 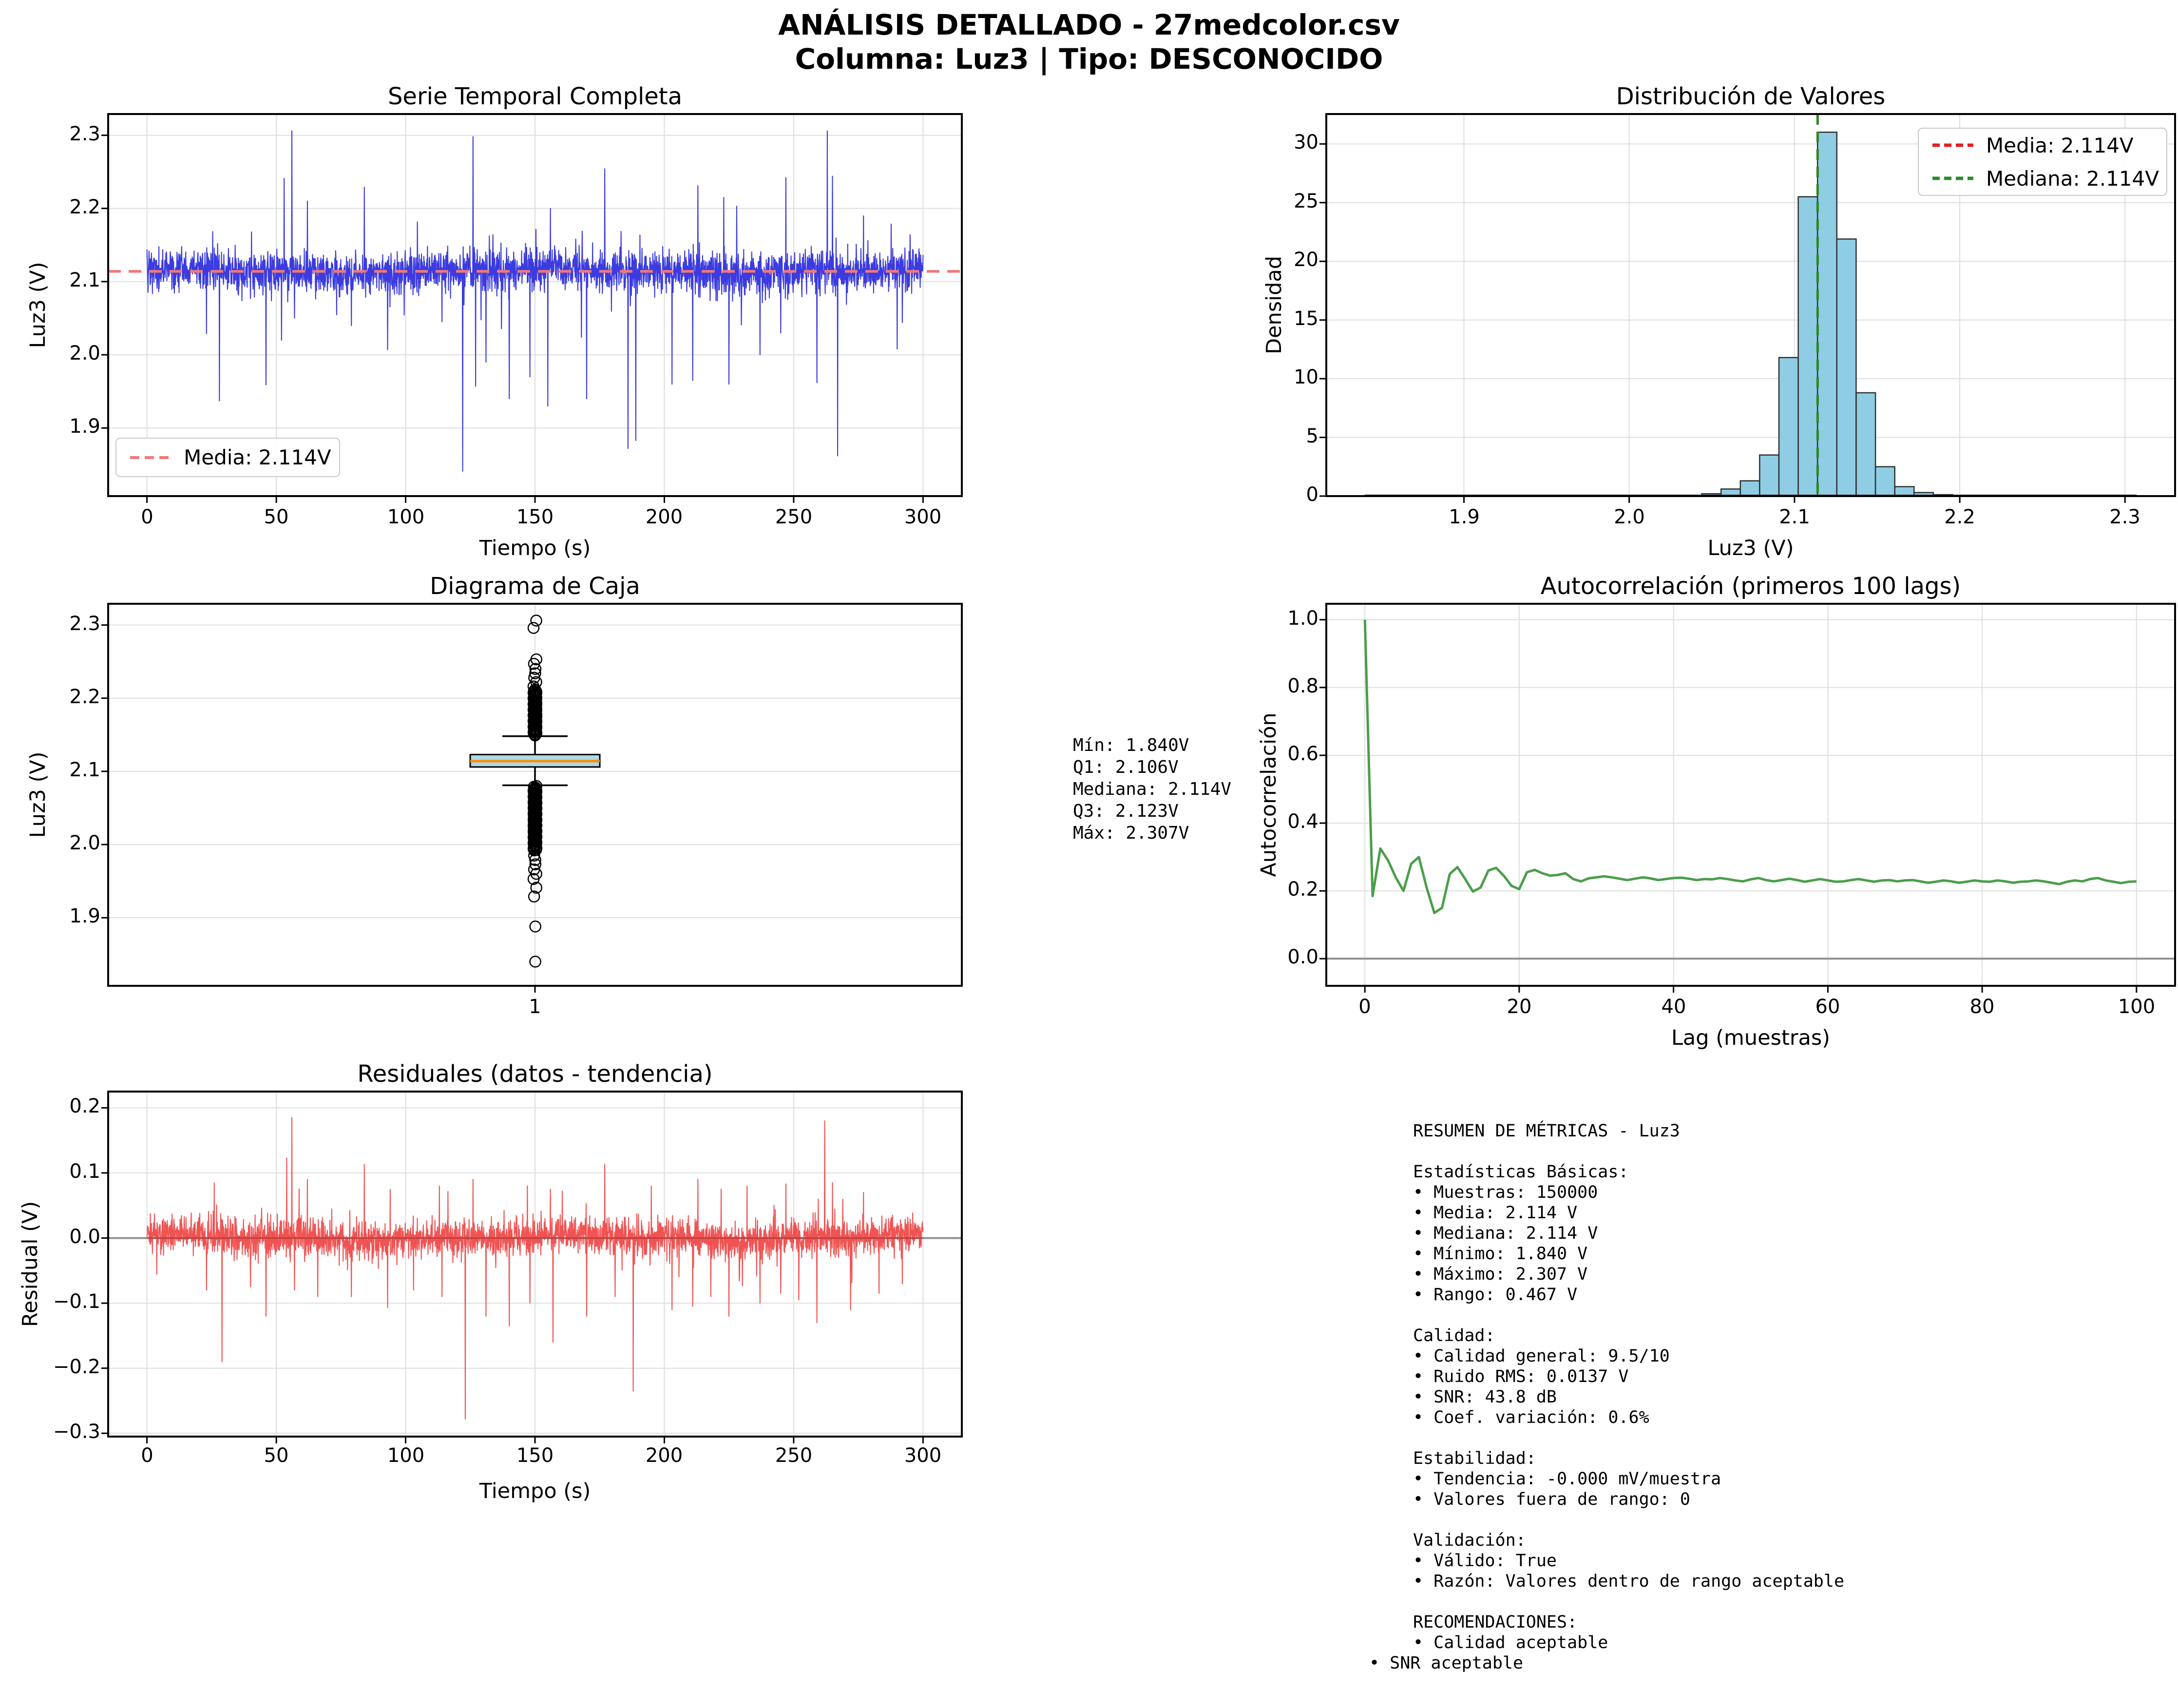 I want to click on autocorr-xtick-60: 60, so click(x=1828, y=1007).